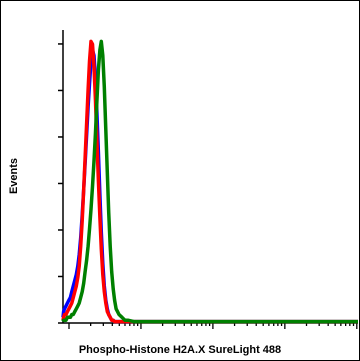 This screenshot has height=361, width=360. Describe the element at coordinates (180, 350) in the screenshot. I see `x-axis-label: Phospho-Histone H2A.X SureLight 488` at that location.